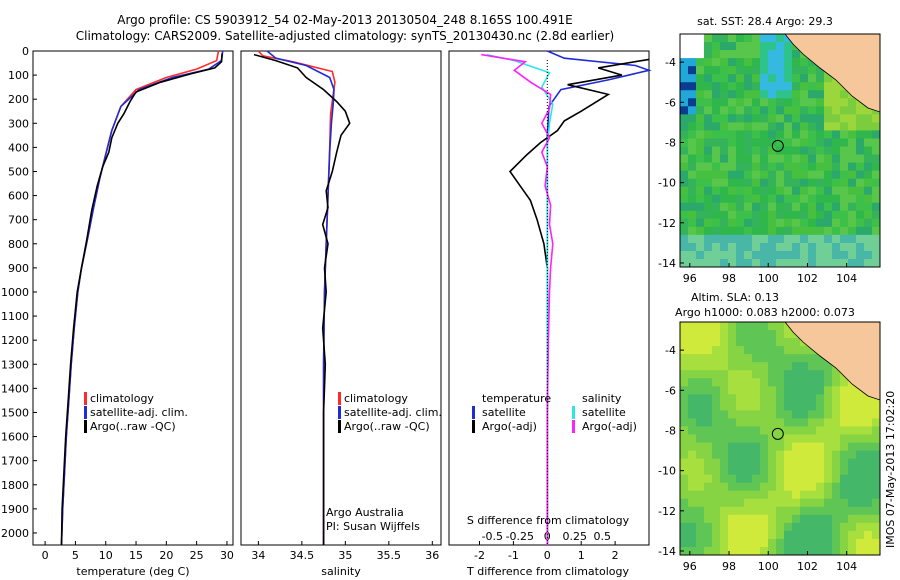  I want to click on depth-tick-label: 1000, so click(15, 292).